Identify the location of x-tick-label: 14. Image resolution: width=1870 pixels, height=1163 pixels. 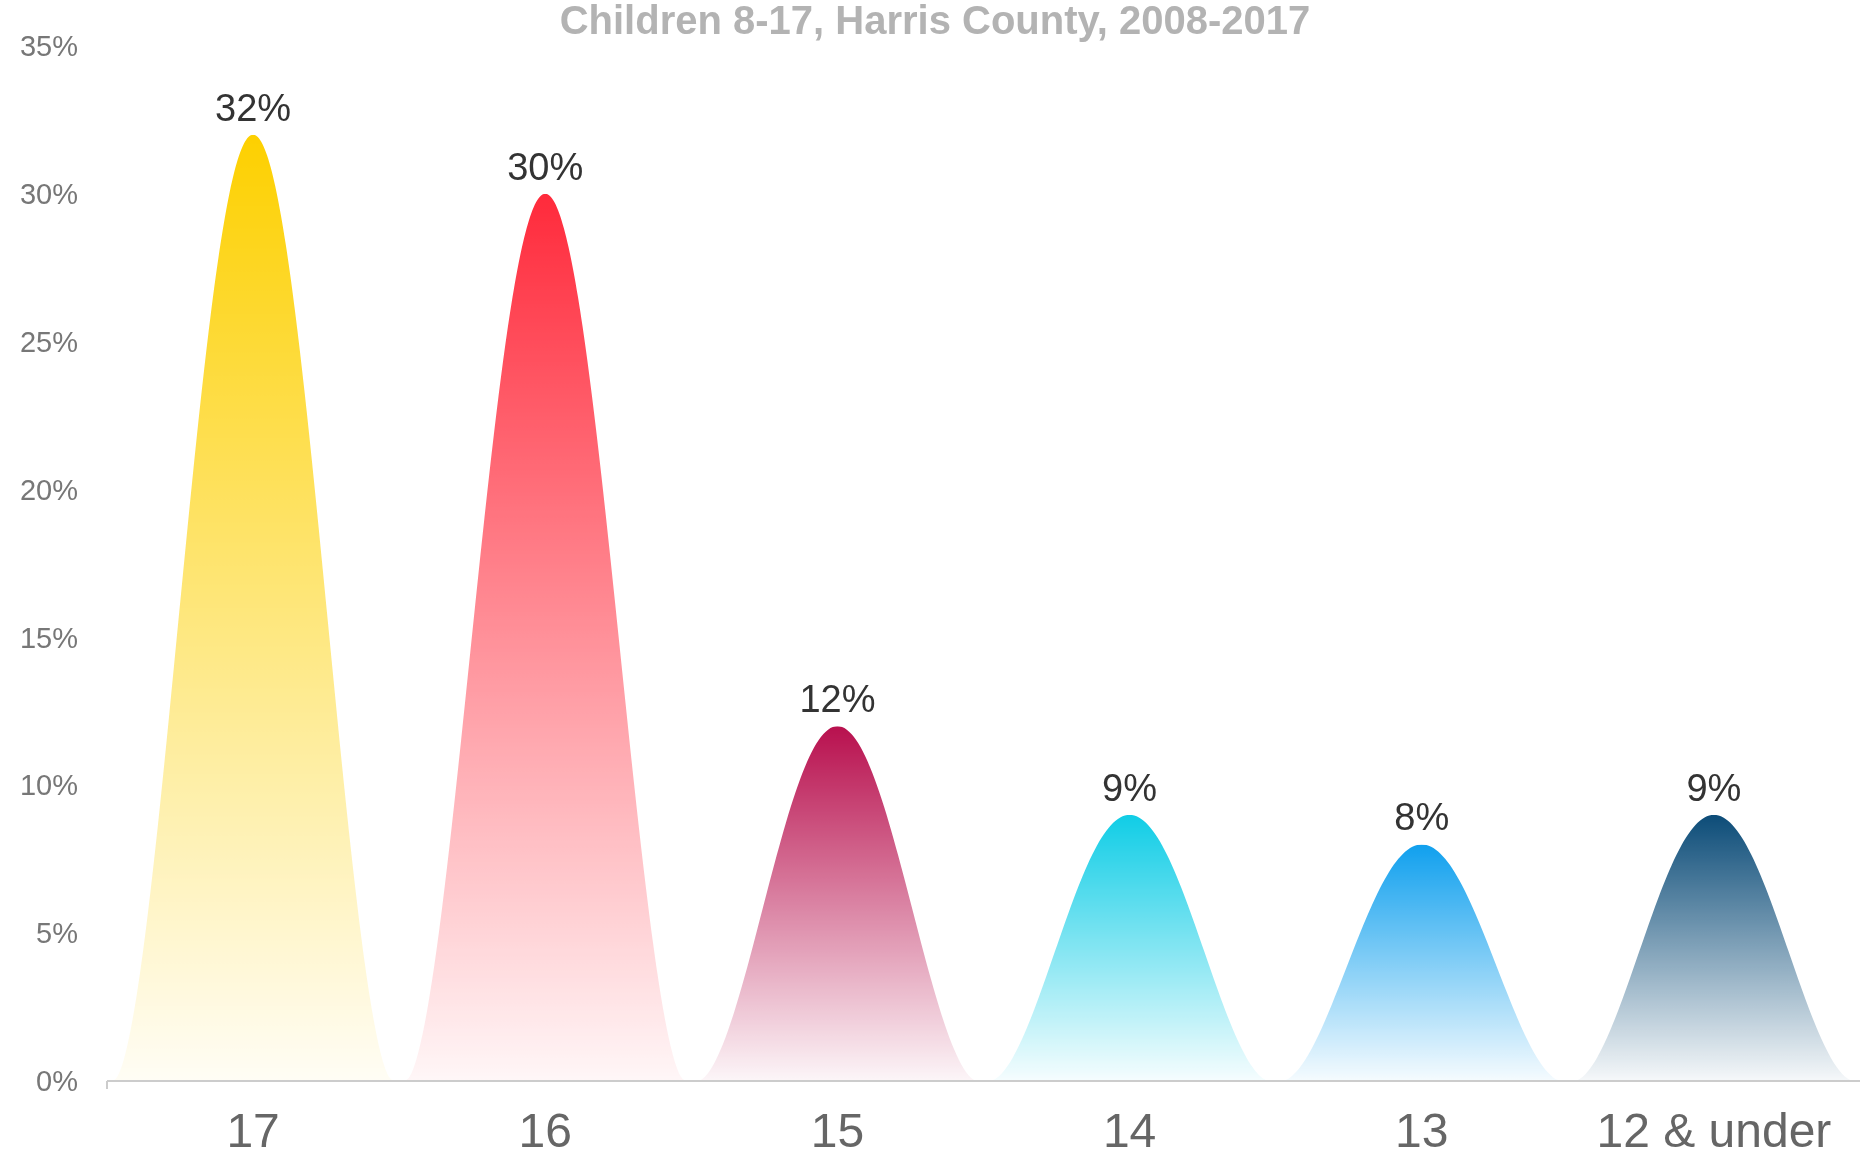
(1129, 1130).